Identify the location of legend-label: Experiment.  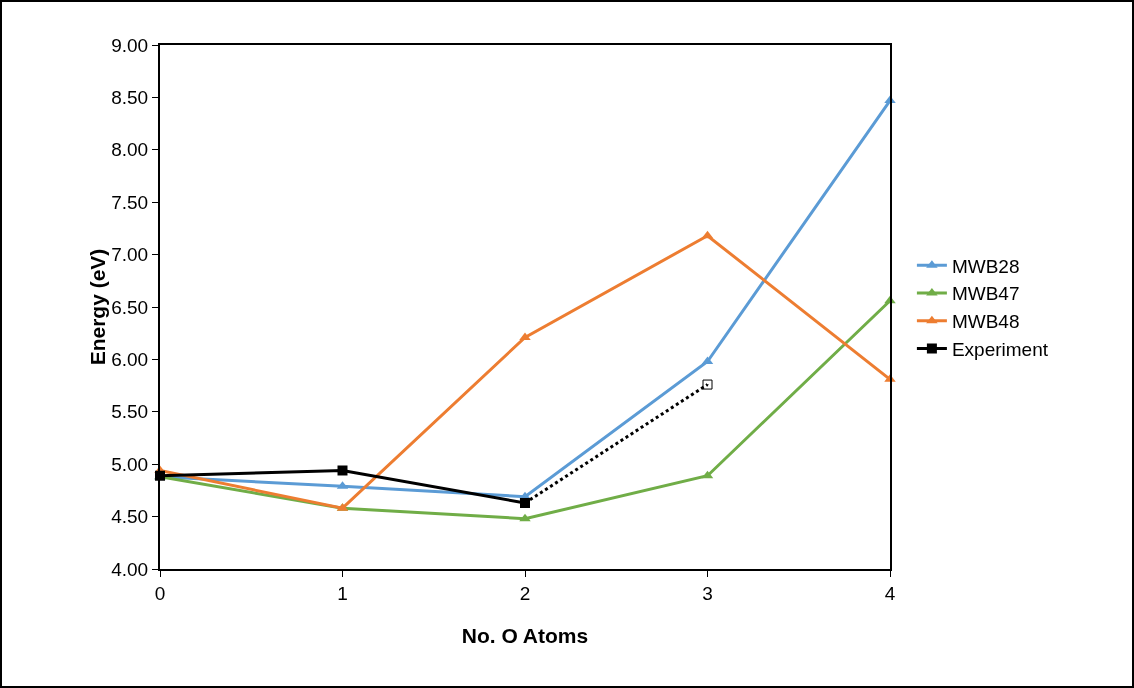
(1000, 349).